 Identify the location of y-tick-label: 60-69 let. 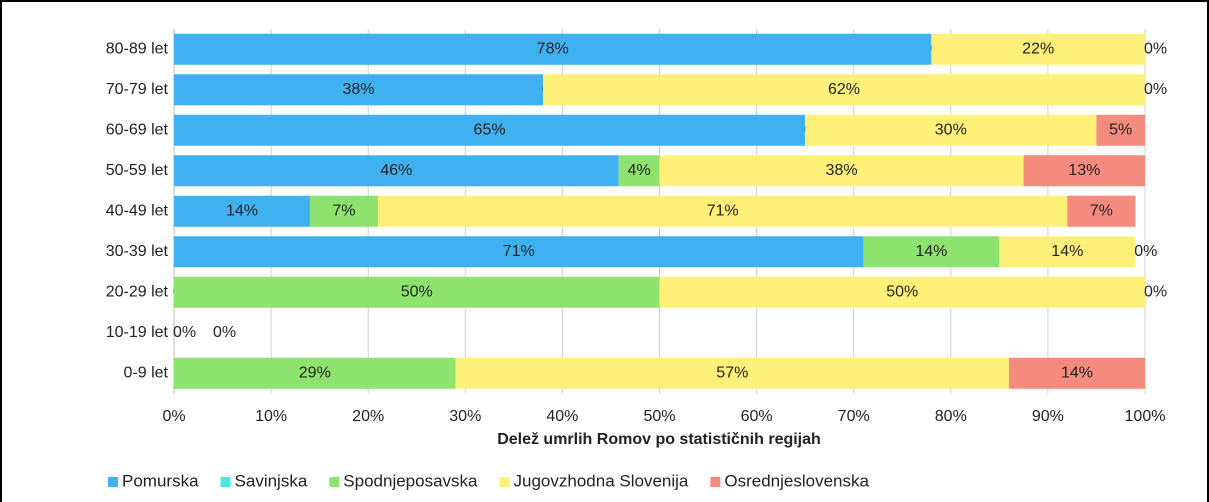
(137, 129).